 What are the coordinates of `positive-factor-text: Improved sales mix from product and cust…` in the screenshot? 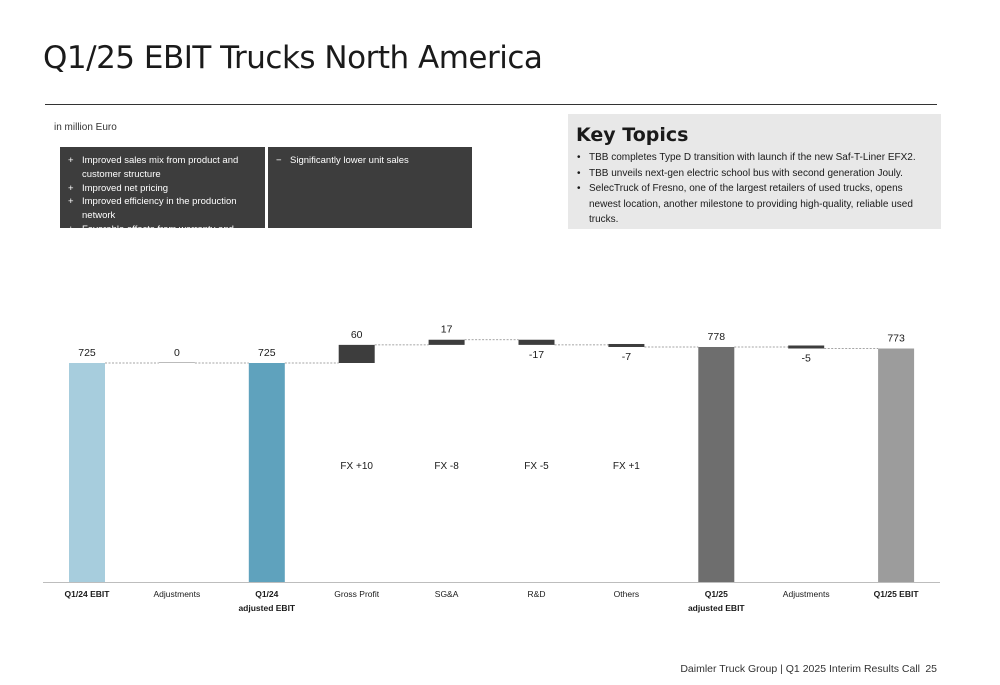 It's located at (160, 167).